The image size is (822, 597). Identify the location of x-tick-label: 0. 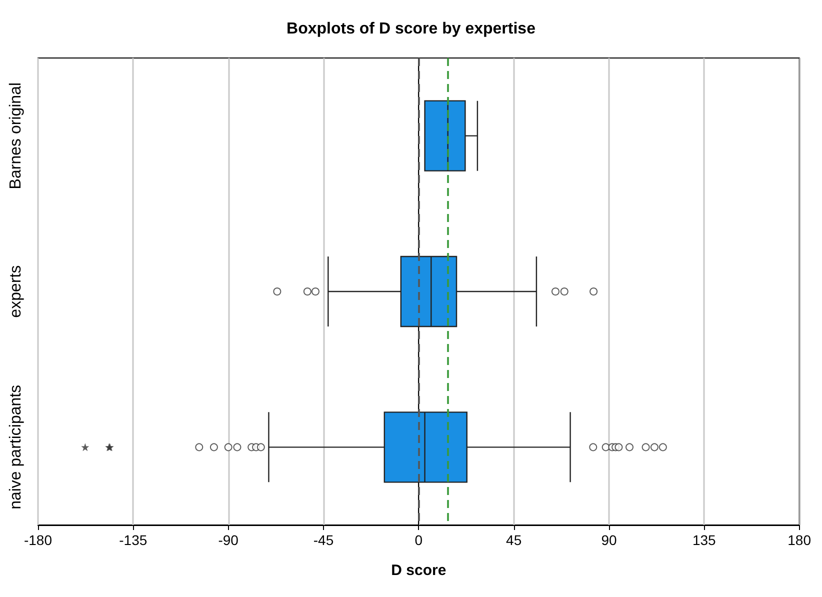
(418, 540).